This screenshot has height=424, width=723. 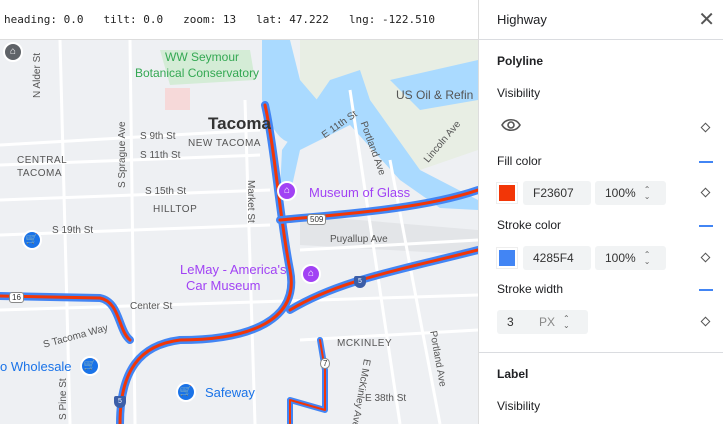 I want to click on poi-label: o Wholesale, so click(x=36, y=366).